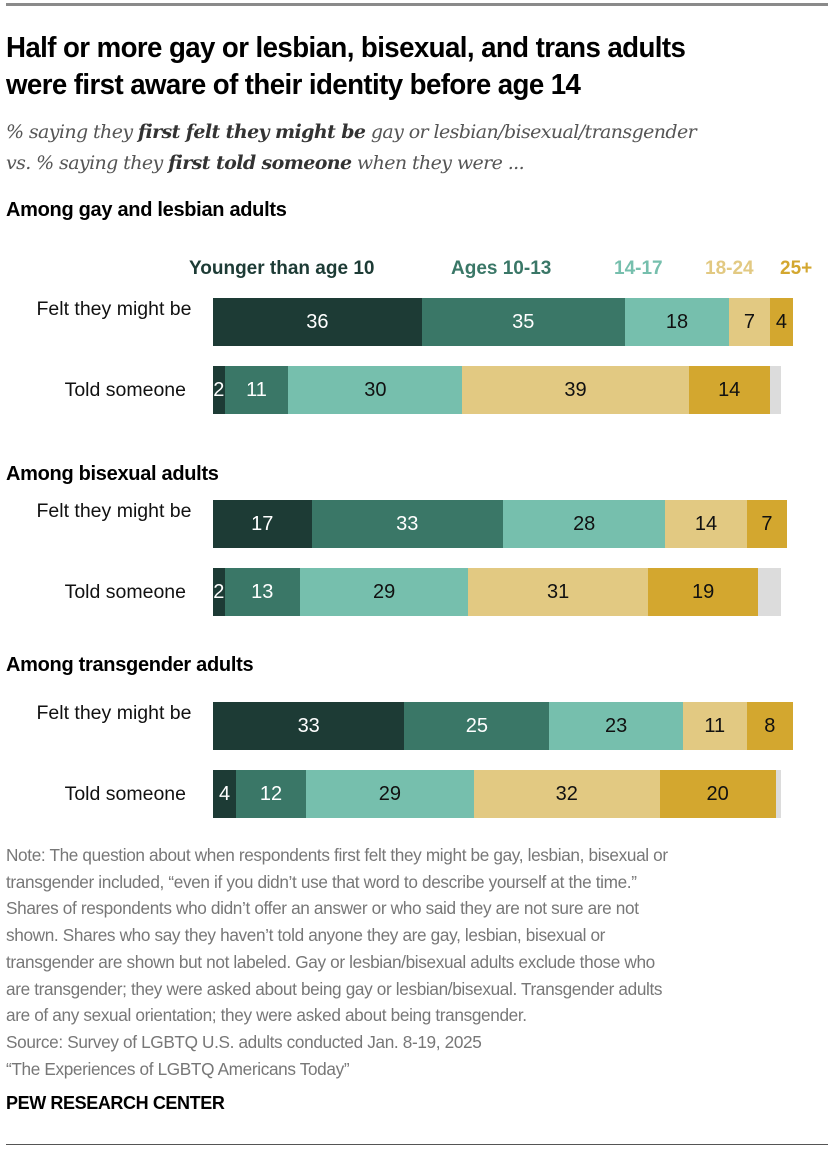 The image size is (840, 1150). I want to click on panel-title: Among transgender adults, so click(130, 665).